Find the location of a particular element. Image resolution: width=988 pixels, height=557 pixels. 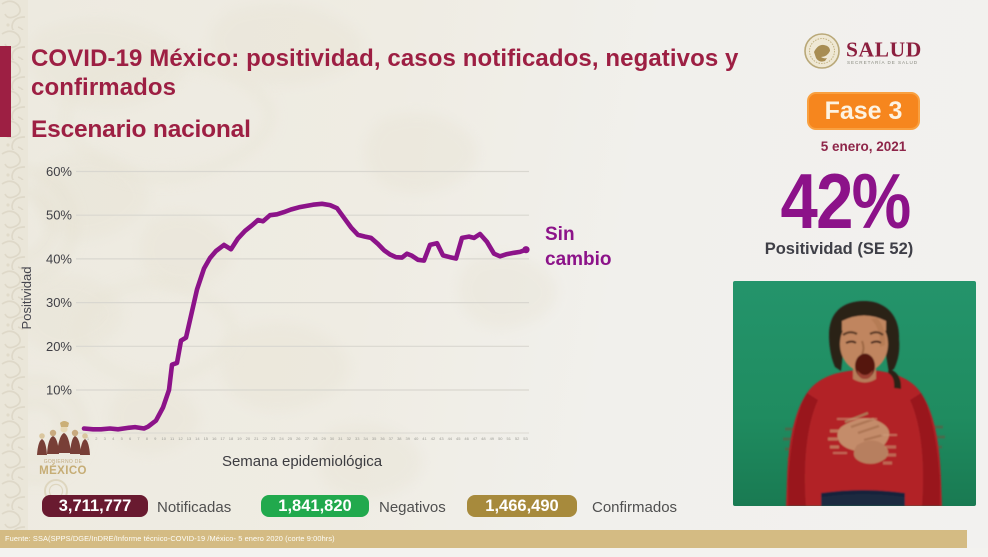

svg-text: 12 is located at coordinates (180, 438).